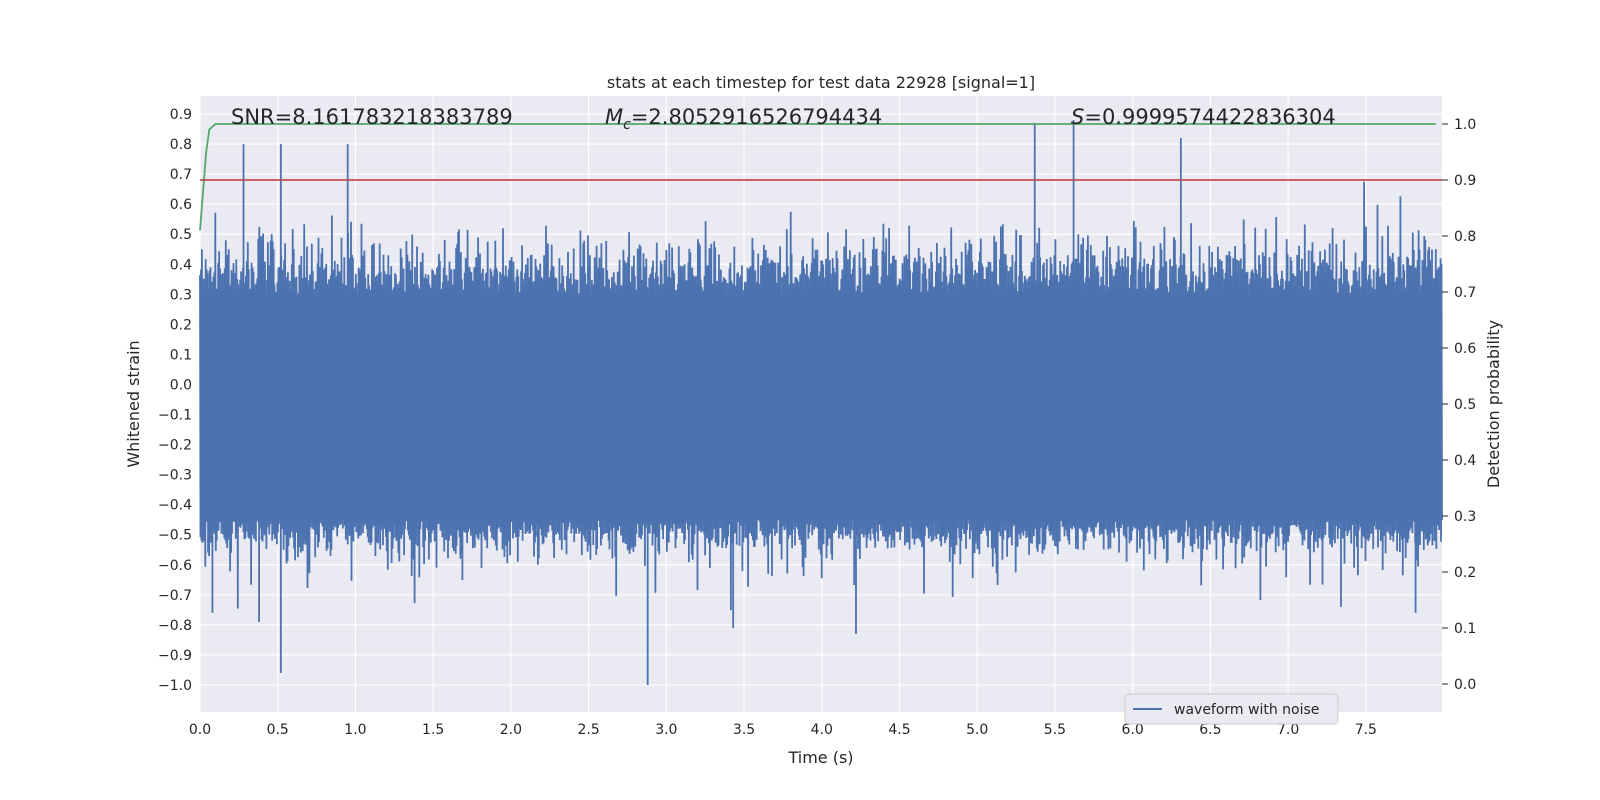 The height and width of the screenshot is (800, 1600). What do you see at coordinates (175, 656) in the screenshot?
I see `left-y-tick-label: −0.9` at bounding box center [175, 656].